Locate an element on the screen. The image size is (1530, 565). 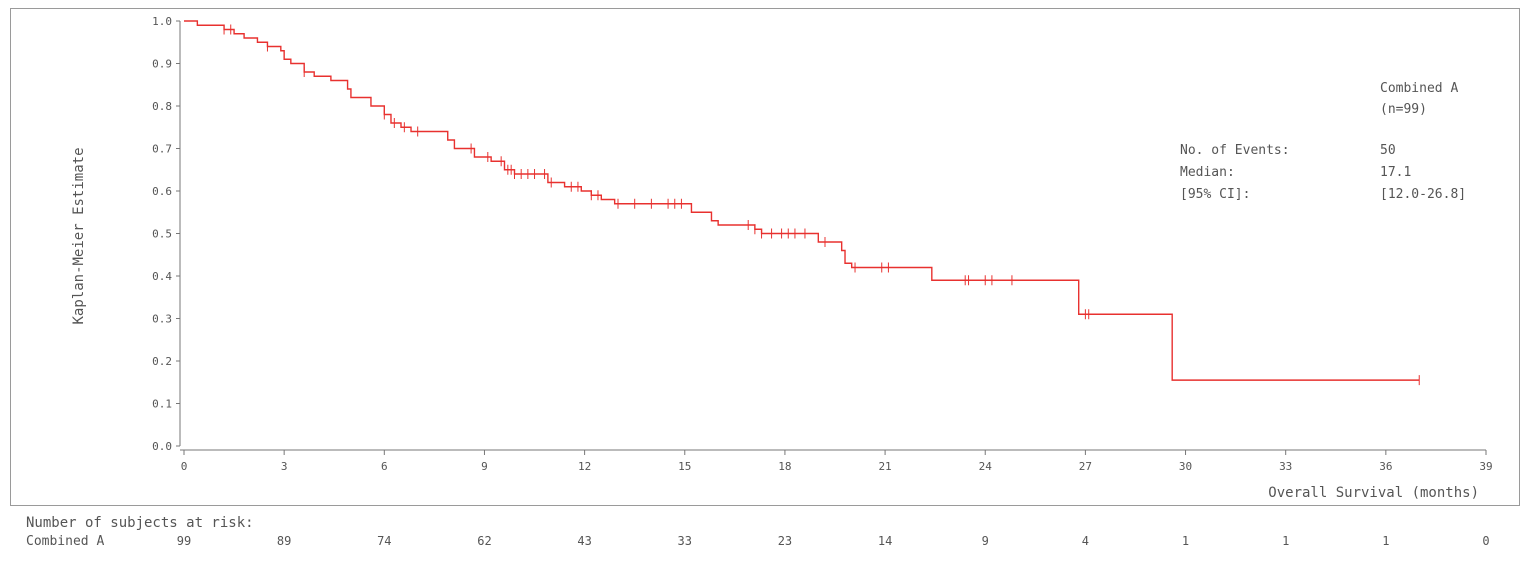
at-risk-count: 43 is located at coordinates (584, 541).